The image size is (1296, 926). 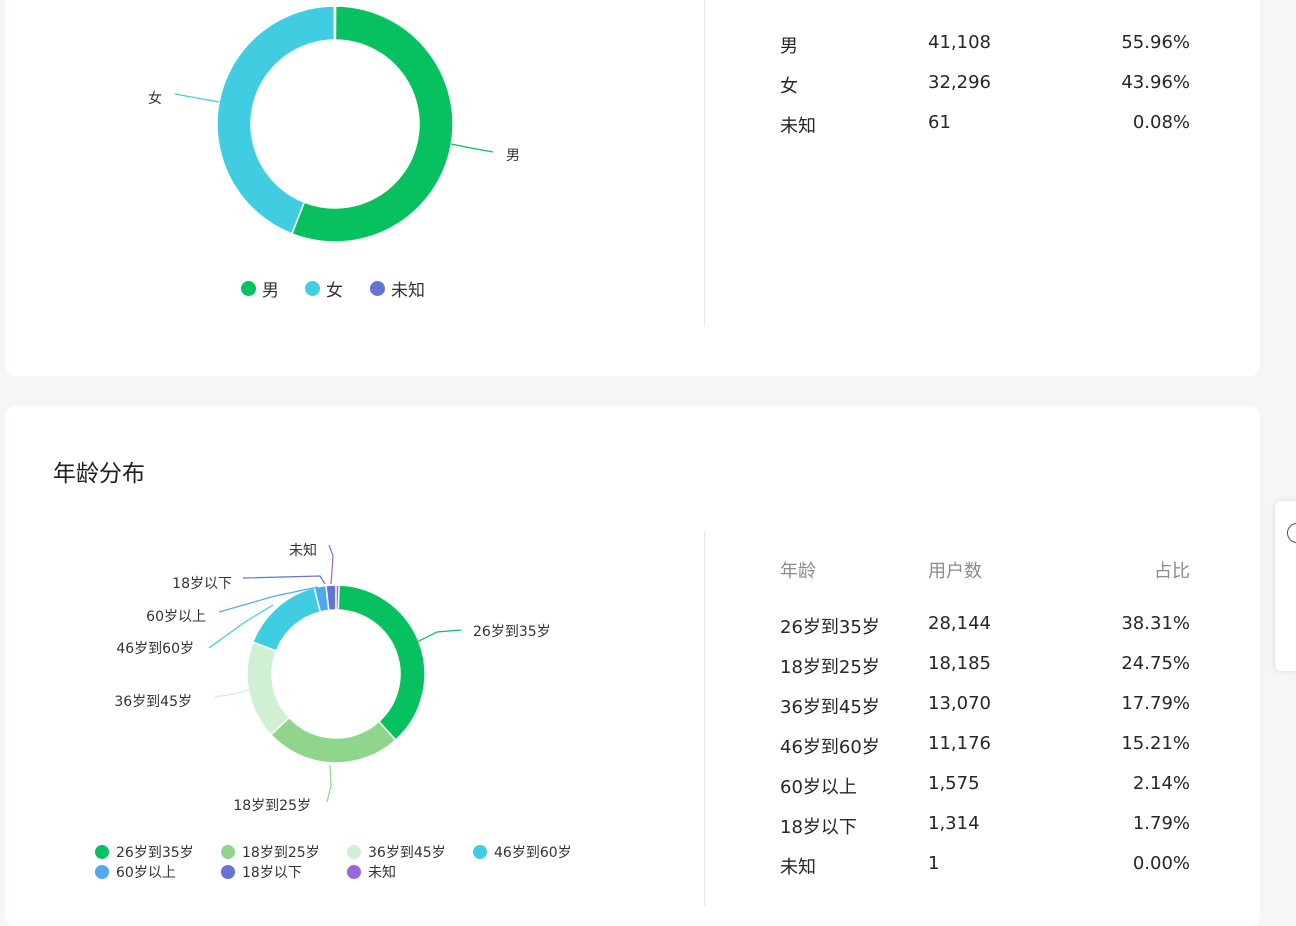 I want to click on slice-label-age-26-35: 26岁到35岁, so click(x=512, y=632).